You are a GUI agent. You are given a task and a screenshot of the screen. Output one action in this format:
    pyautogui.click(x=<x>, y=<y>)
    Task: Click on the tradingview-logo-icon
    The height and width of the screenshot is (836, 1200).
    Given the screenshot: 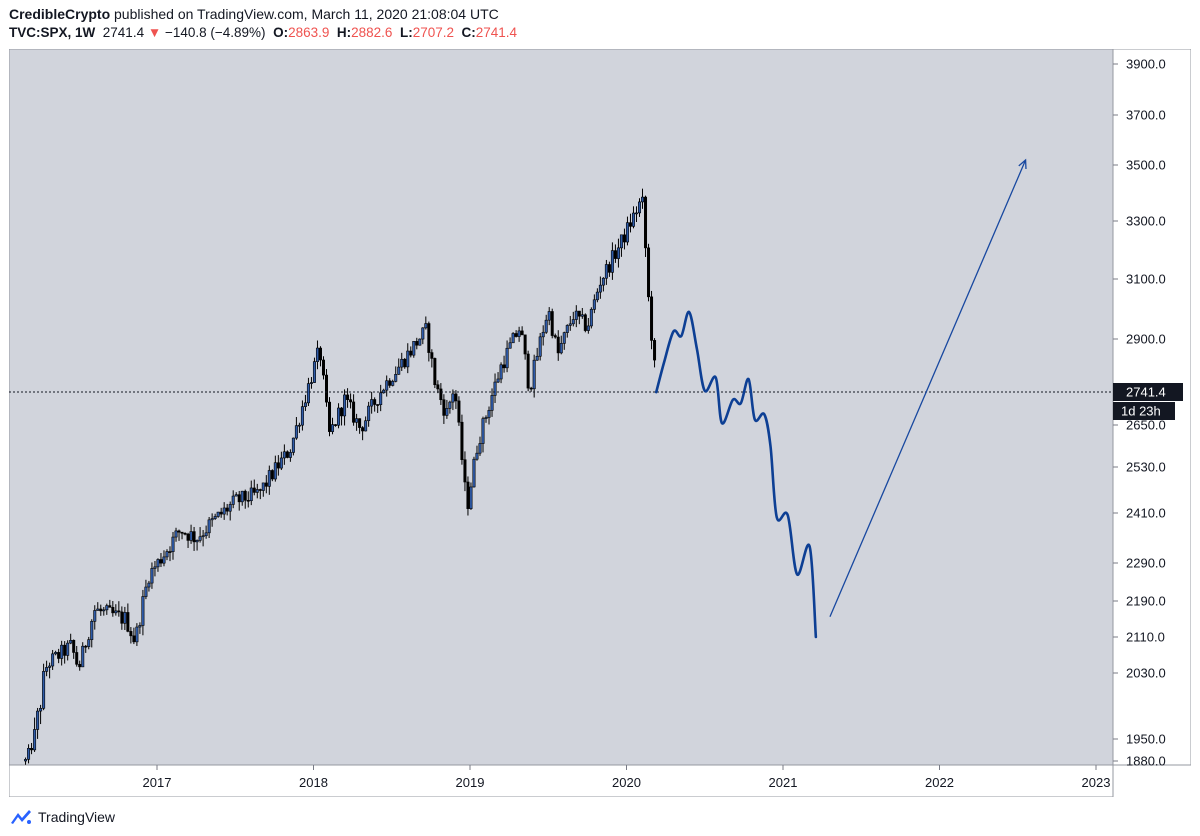 What is the action you would take?
    pyautogui.click(x=21, y=817)
    